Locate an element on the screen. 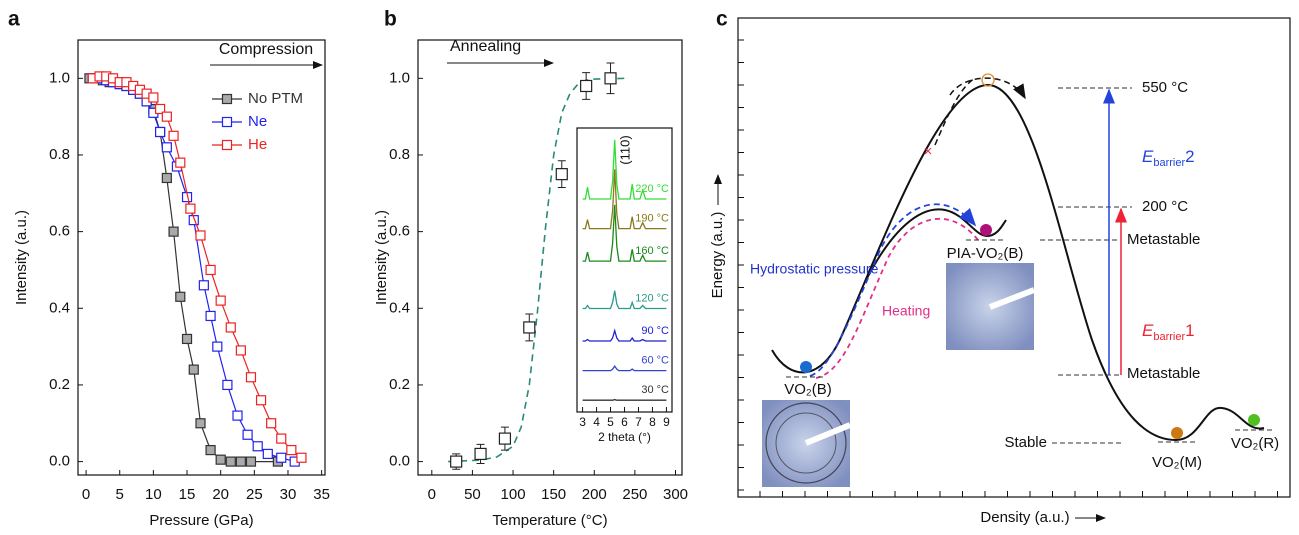 The height and width of the screenshot is (535, 1299). x-tick-label: 15 is located at coordinates (187, 494).